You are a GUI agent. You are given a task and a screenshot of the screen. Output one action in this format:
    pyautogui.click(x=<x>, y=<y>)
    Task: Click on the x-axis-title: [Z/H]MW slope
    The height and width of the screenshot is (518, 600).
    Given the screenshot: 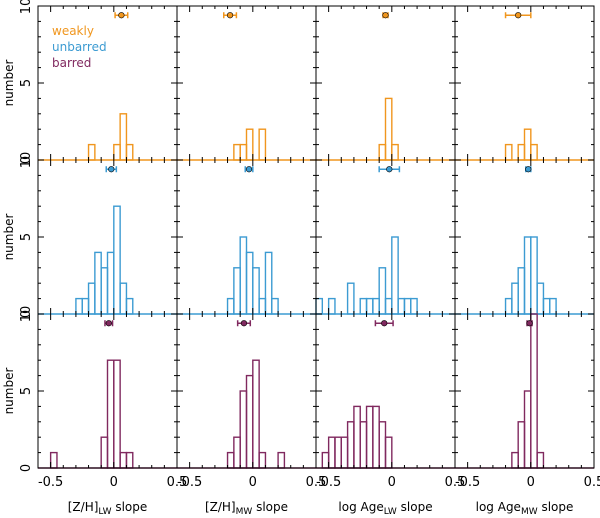 What is the action you would take?
    pyautogui.click(x=246, y=508)
    